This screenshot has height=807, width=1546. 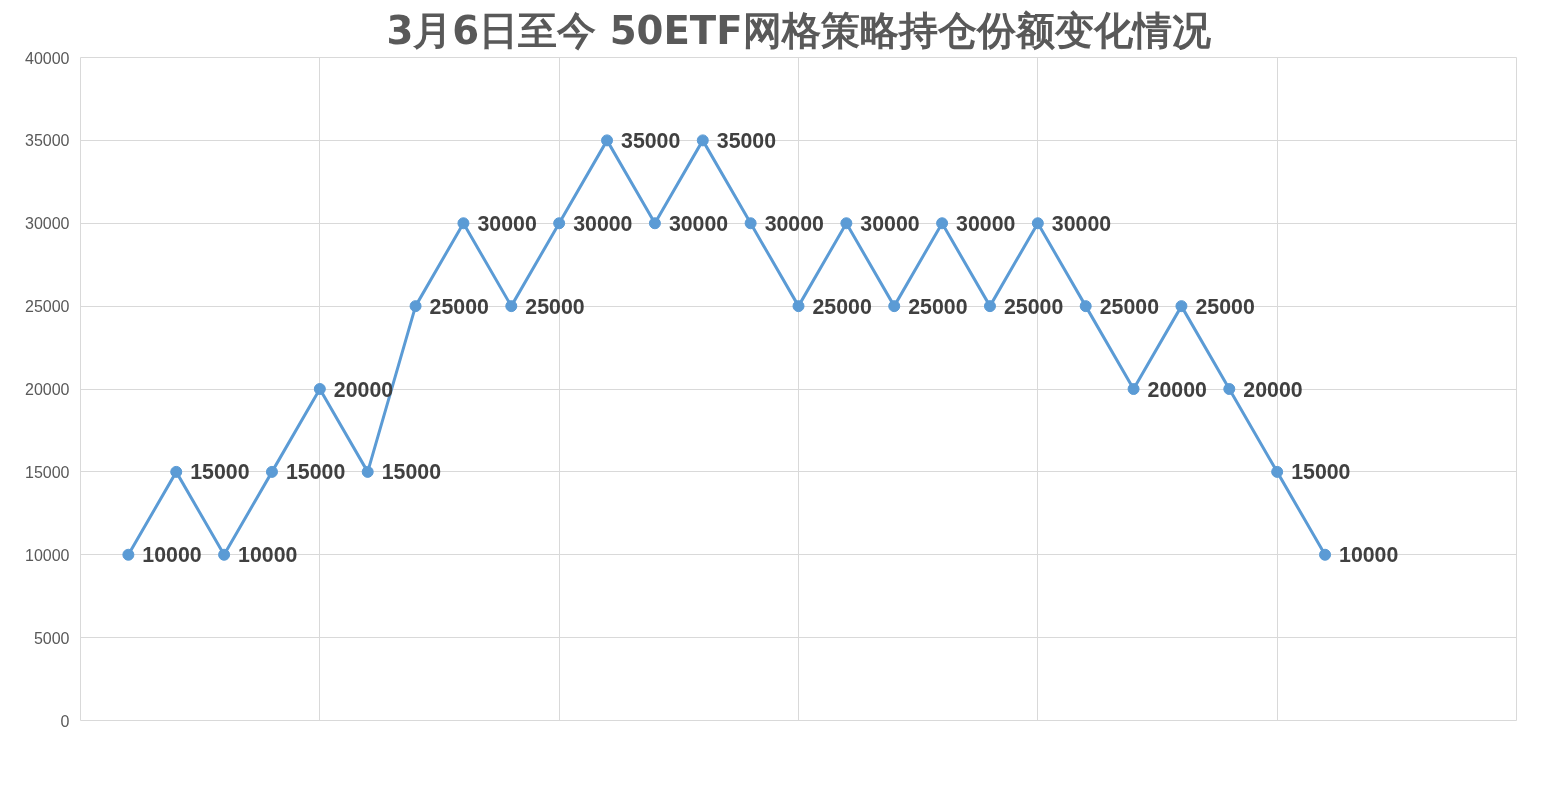 What do you see at coordinates (47, 224) in the screenshot?
I see `y-tick-label: 30000` at bounding box center [47, 224].